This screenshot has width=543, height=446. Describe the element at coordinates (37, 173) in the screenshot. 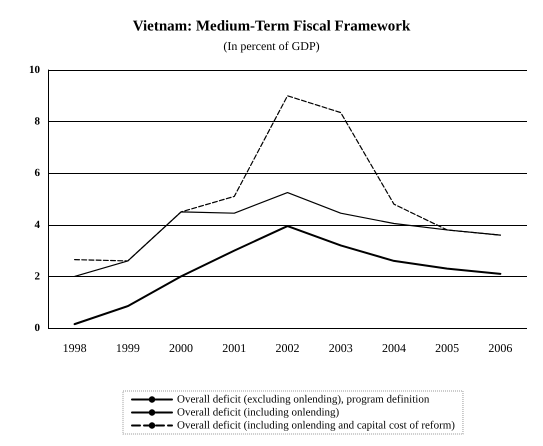

I see `y-tick-label: 6` at that location.